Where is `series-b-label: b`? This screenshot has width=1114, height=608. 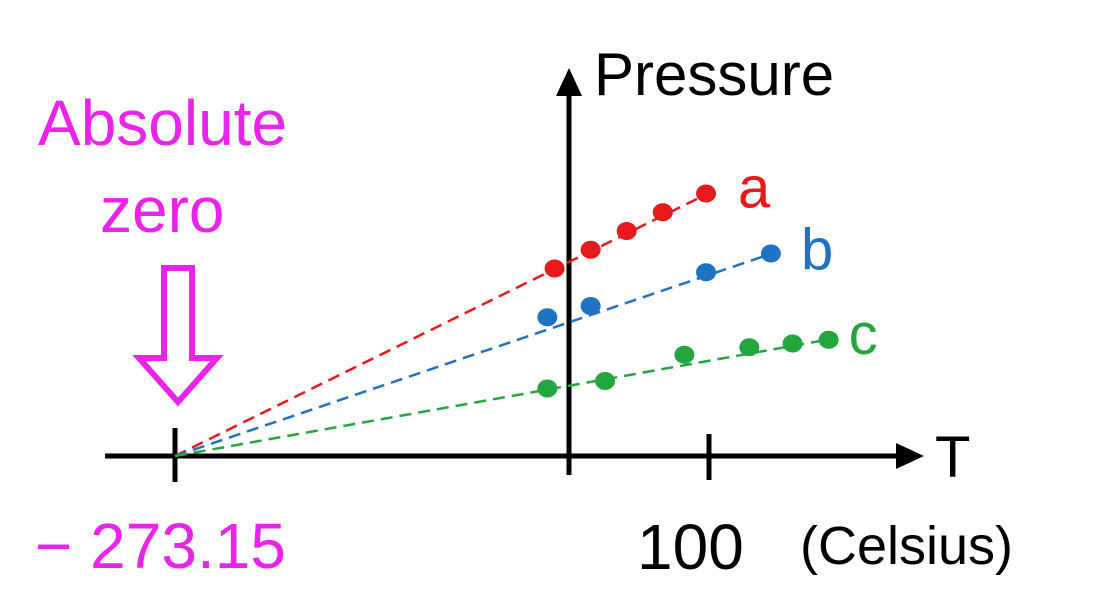
series-b-label: b is located at coordinates (817, 250).